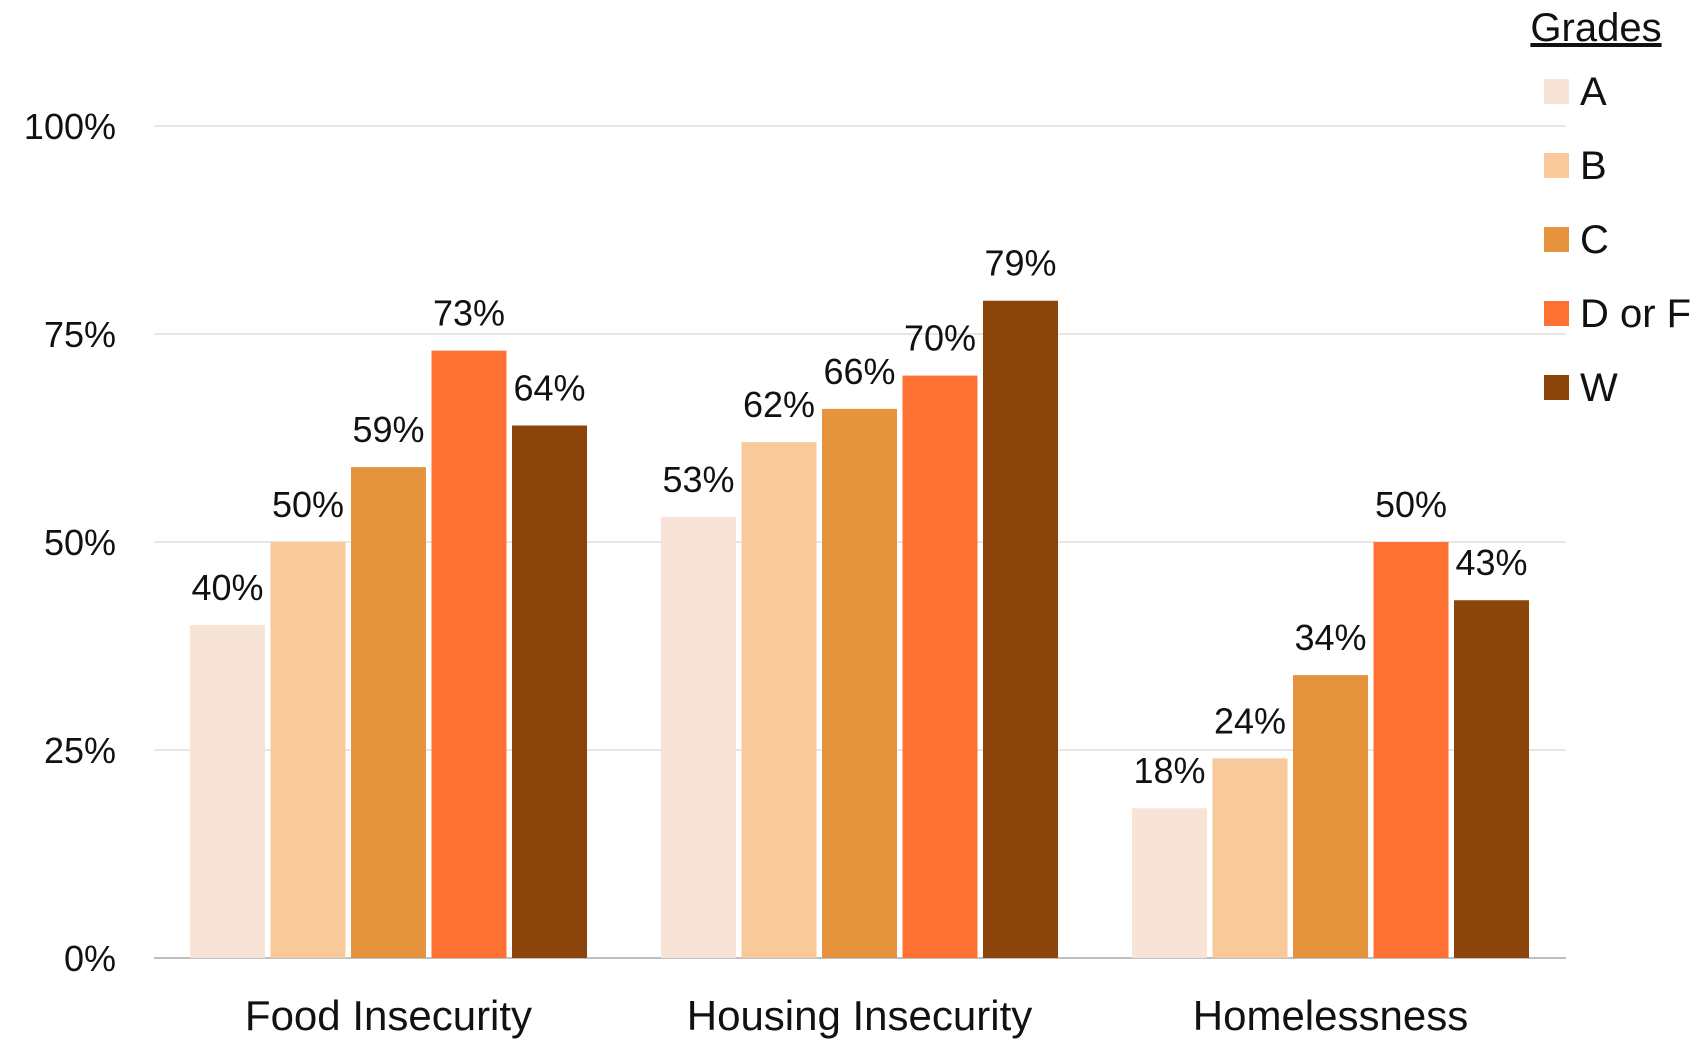 This screenshot has width=1704, height=1041. Describe the element at coordinates (1330, 637) in the screenshot. I see `data-label: 34%` at that location.